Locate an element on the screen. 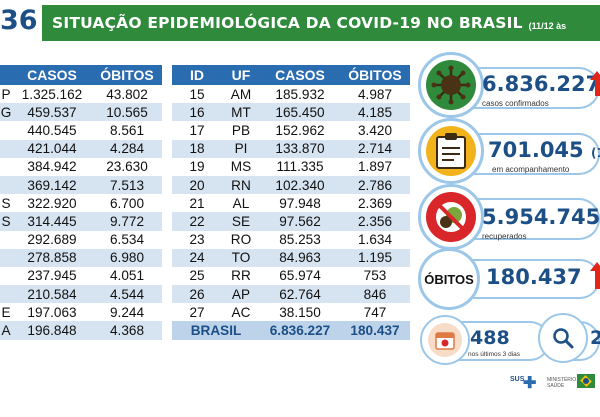 This screenshot has height=417, width=600. table-row: 21 AL 97.948 2.369 is located at coordinates (291, 203).